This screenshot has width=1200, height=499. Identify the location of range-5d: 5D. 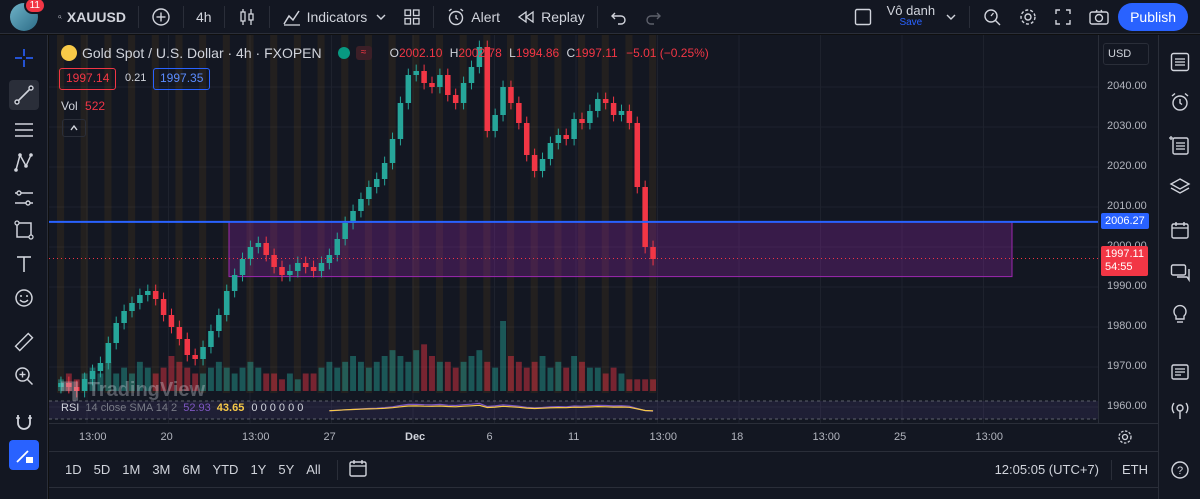
(102, 469).